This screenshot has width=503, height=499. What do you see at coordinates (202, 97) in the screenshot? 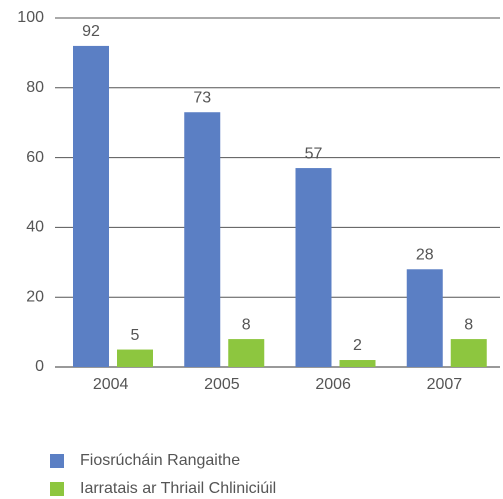
I see `value-label: 73` at bounding box center [202, 97].